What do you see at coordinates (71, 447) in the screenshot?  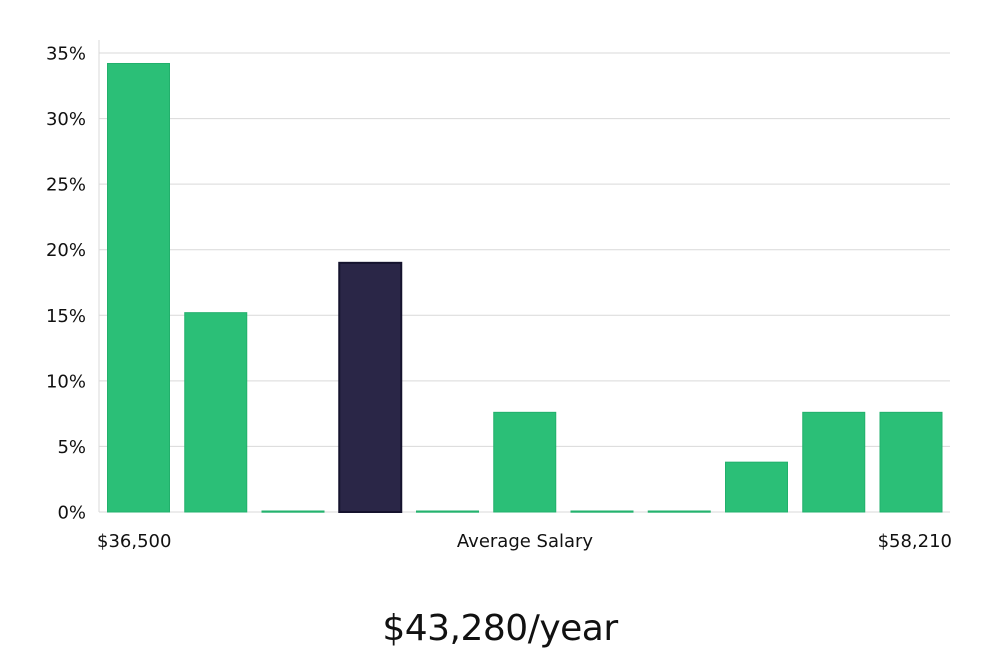 I see `y-tick-label: 5%` at bounding box center [71, 447].